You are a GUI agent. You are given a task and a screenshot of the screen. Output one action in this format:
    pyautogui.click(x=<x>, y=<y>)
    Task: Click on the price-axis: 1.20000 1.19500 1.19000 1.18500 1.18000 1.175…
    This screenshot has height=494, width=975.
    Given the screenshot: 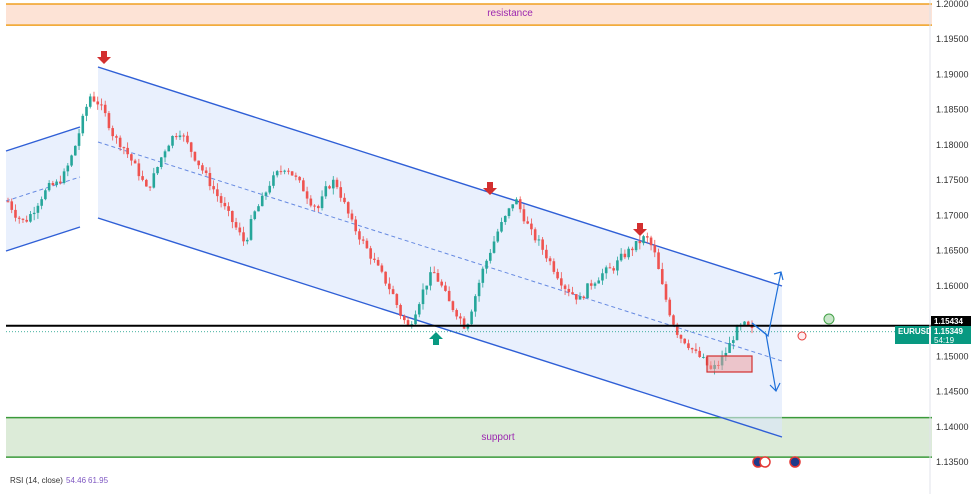 What is the action you would take?
    pyautogui.click(x=949, y=247)
    